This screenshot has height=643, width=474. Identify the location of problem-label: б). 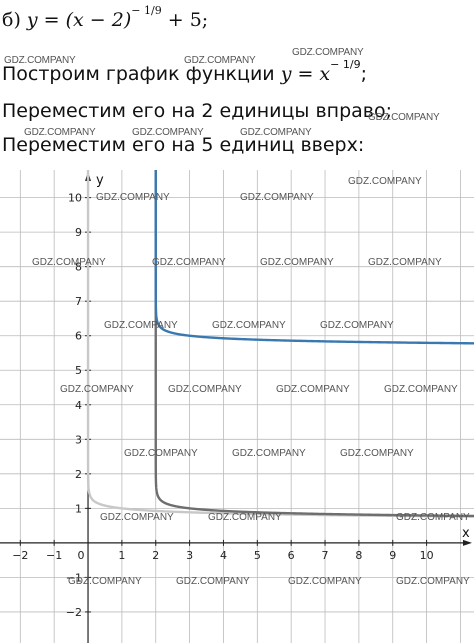
(11, 20).